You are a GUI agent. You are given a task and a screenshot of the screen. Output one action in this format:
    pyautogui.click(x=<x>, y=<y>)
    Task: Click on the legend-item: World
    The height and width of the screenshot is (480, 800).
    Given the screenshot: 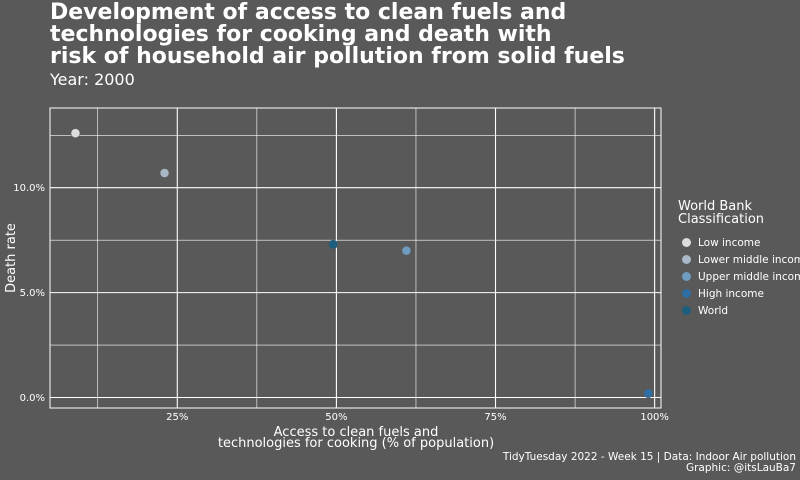 What is the action you would take?
    pyautogui.click(x=739, y=310)
    